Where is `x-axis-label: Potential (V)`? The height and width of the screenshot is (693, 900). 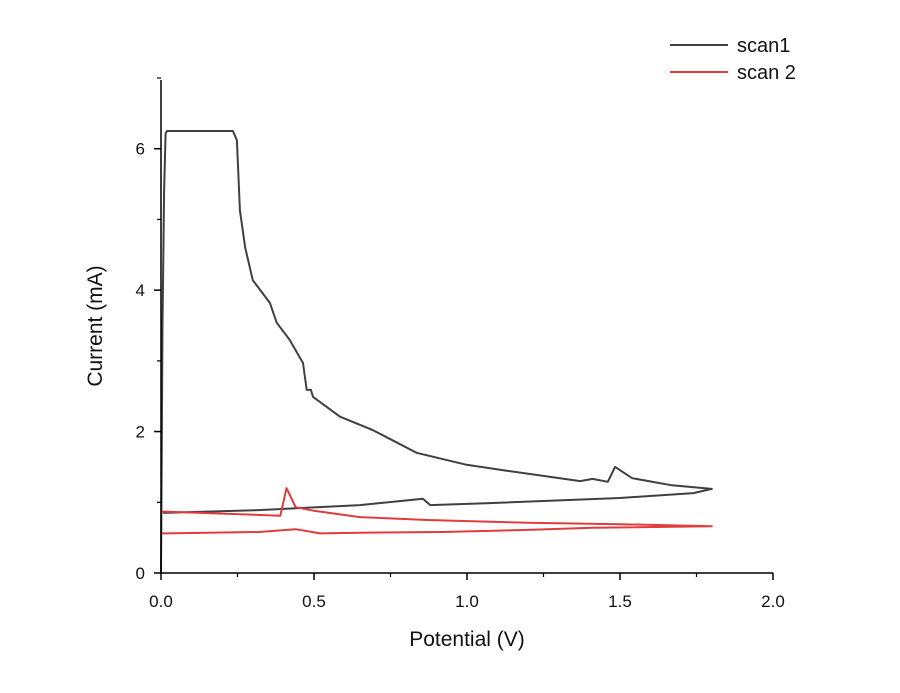 x-axis-label: Potential (V) is located at coordinates (467, 639).